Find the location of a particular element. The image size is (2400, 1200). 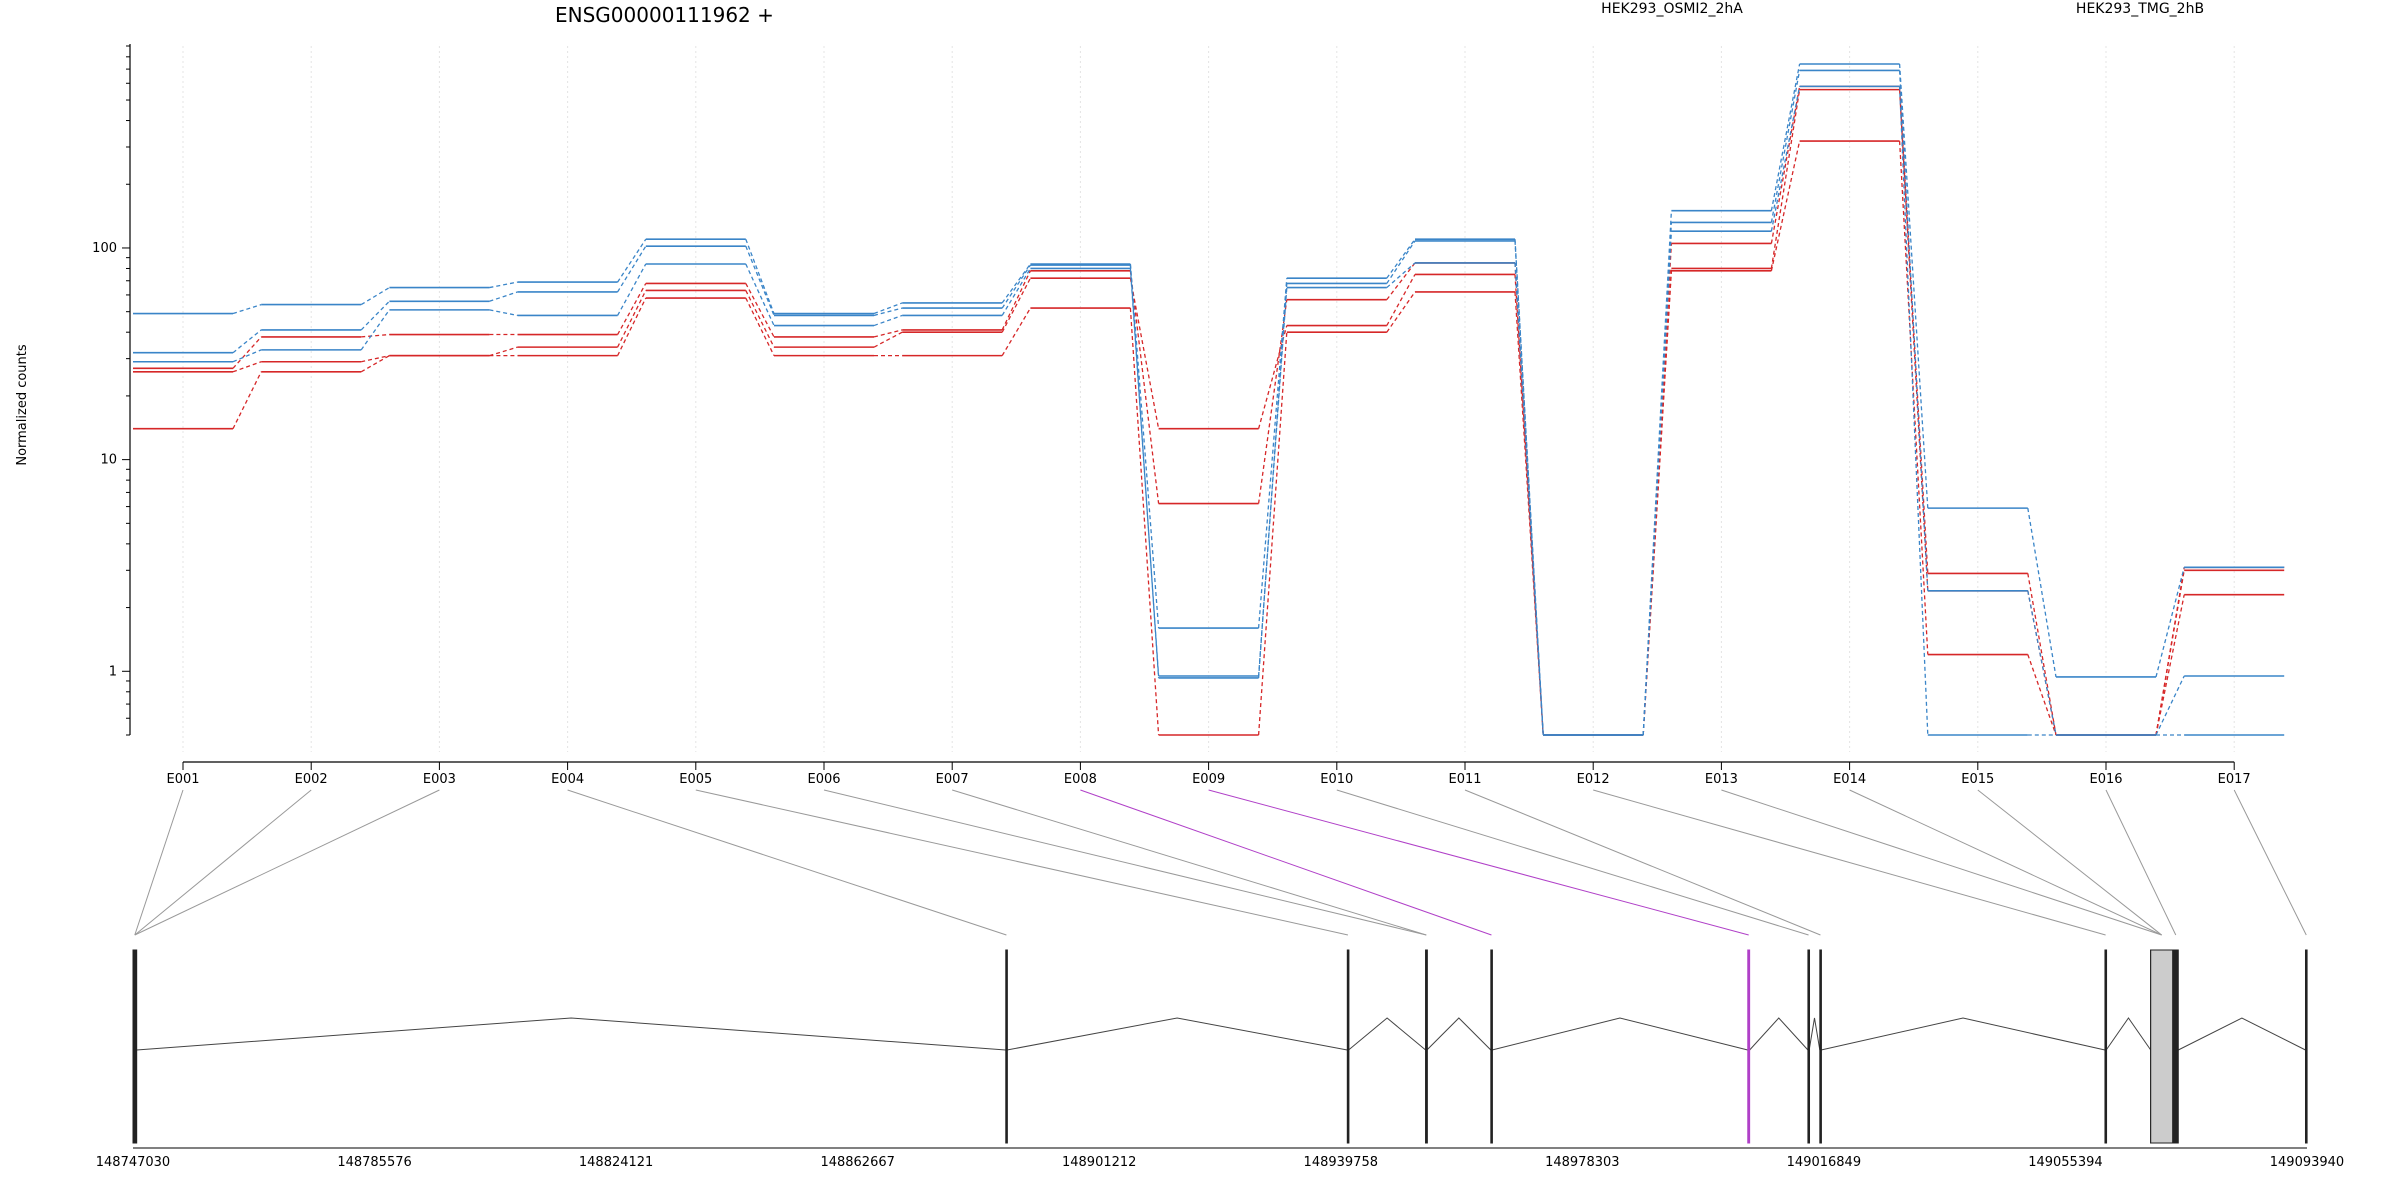

exon-connectors is located at coordinates (1220, 862).